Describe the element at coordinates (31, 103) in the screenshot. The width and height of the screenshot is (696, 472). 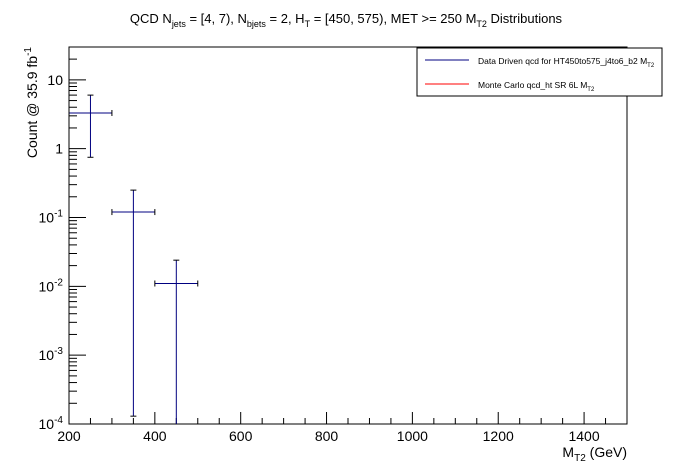
I see `y-axis-label: Count @ 35.9 fb-1` at that location.